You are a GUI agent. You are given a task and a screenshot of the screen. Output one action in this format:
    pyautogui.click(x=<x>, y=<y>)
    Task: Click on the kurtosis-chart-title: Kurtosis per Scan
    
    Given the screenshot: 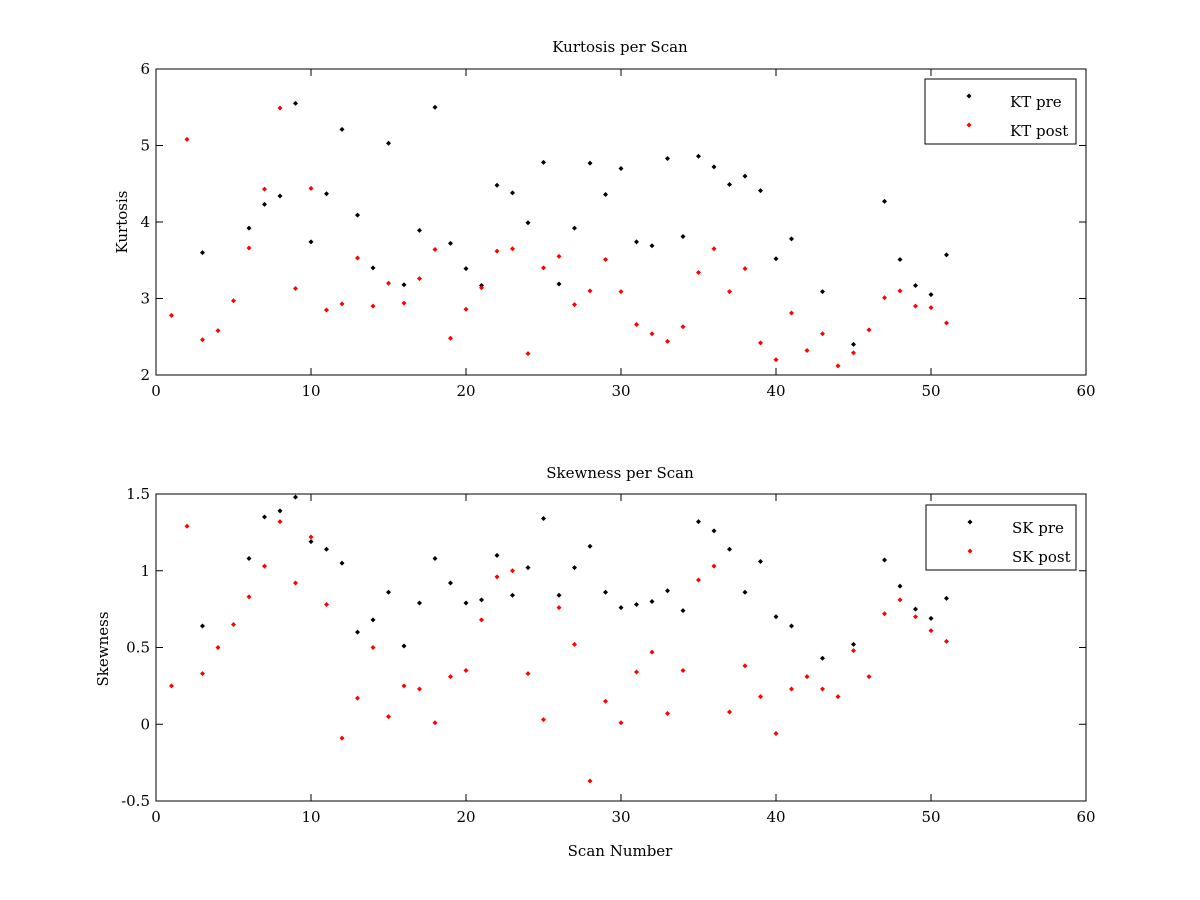 What is the action you would take?
    pyautogui.click(x=620, y=47)
    